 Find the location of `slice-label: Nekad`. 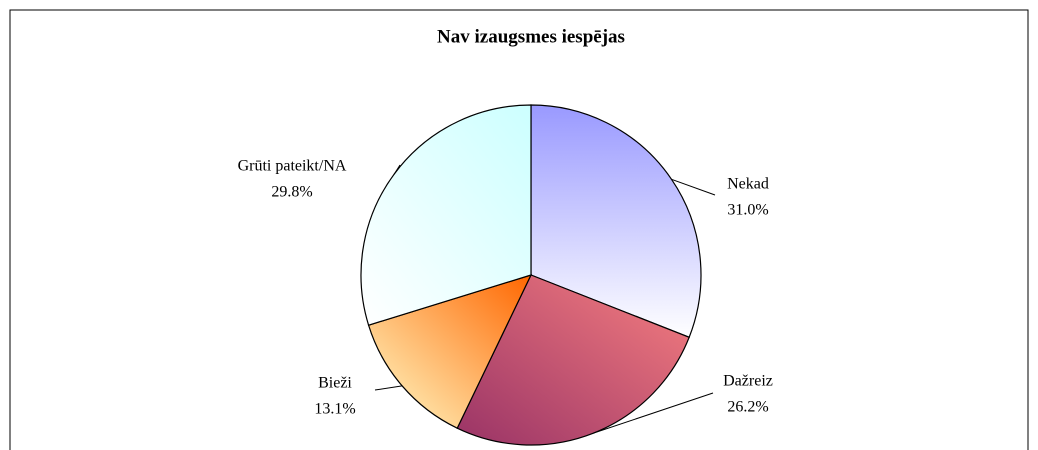

slice-label: Nekad is located at coordinates (748, 184).